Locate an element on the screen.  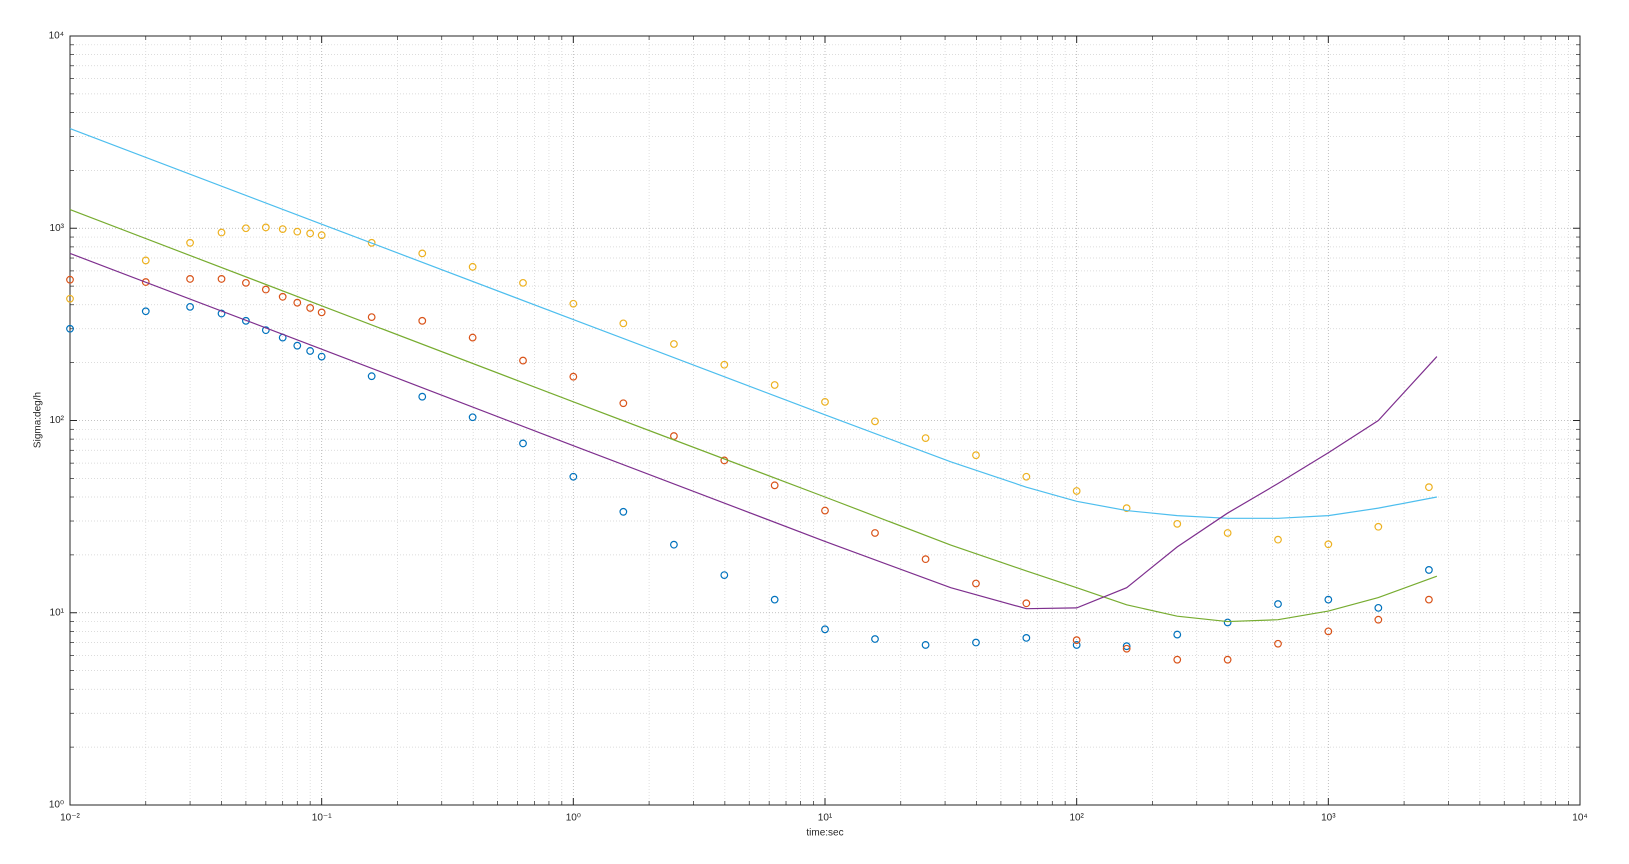
x-tick-label: 10⁻¹ is located at coordinates (322, 818).